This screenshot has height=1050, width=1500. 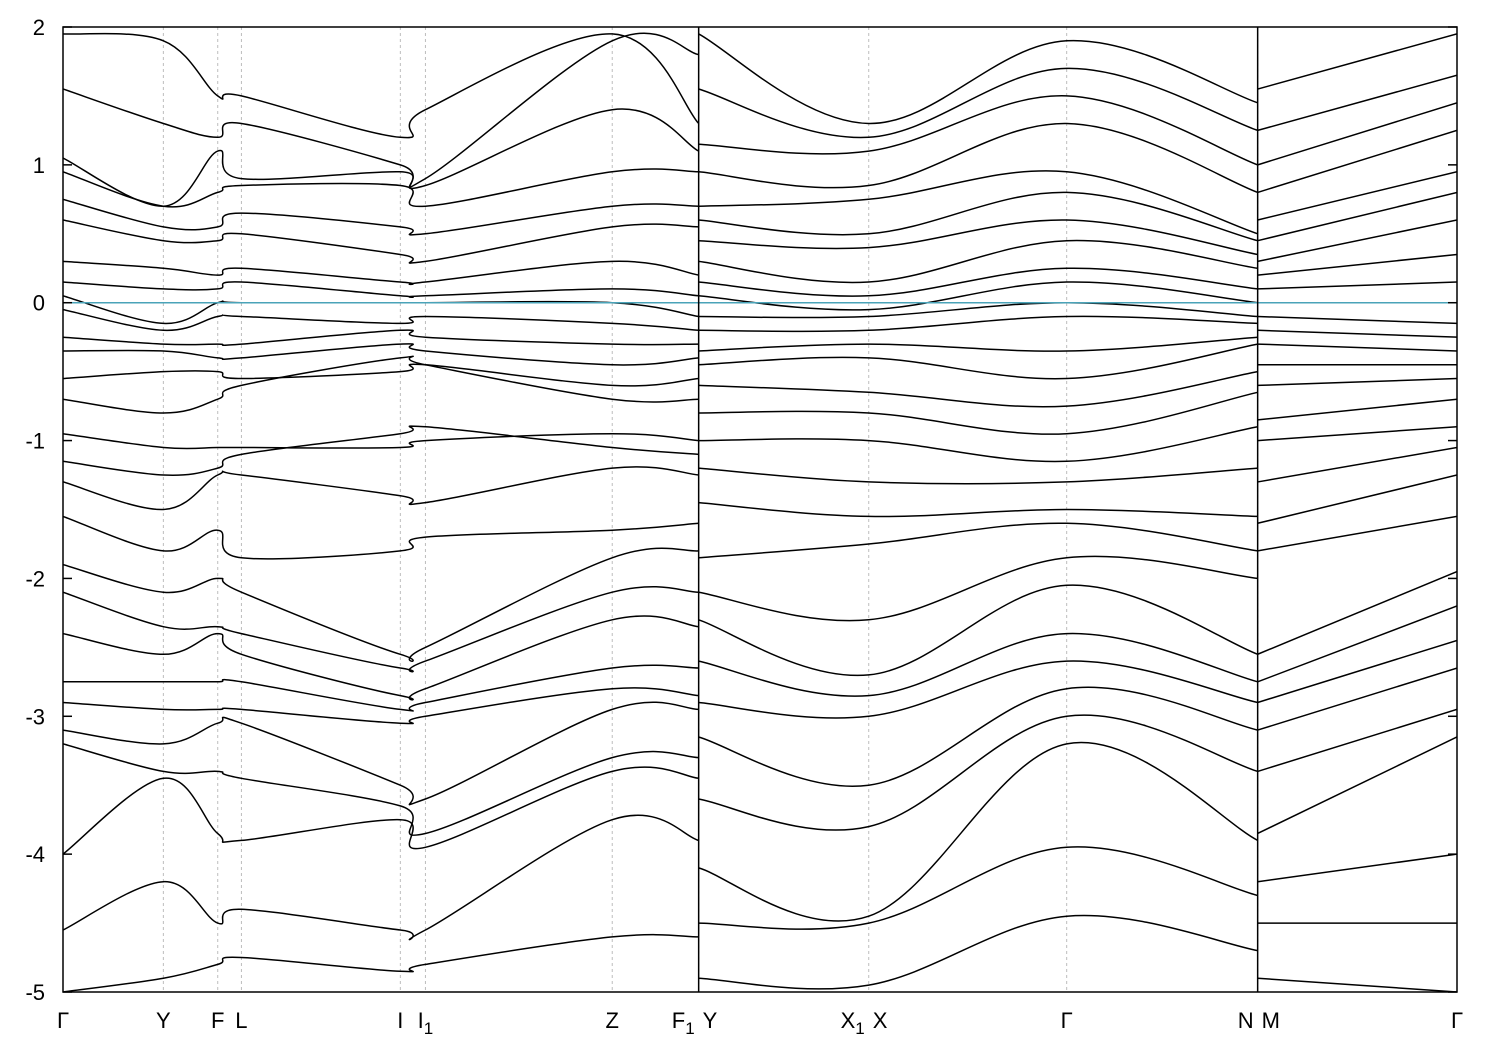 What do you see at coordinates (612, 1020) in the screenshot?
I see `x-tick-label: Z` at bounding box center [612, 1020].